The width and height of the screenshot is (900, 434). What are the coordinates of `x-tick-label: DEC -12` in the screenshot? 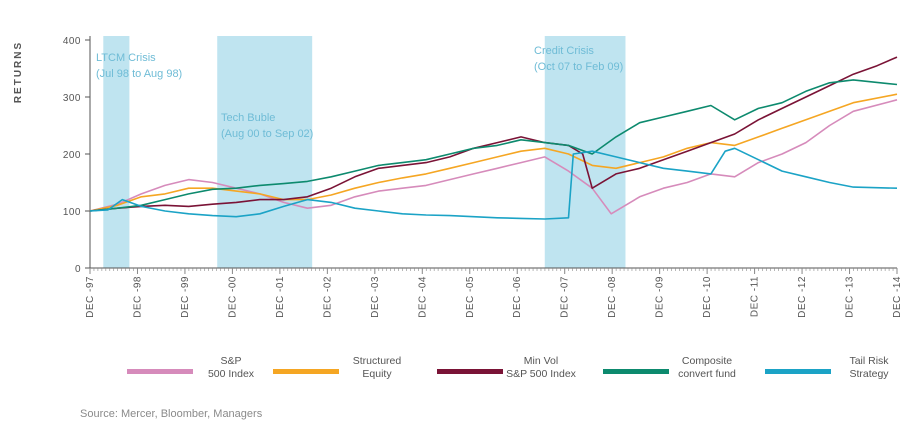 It's located at (802, 297).